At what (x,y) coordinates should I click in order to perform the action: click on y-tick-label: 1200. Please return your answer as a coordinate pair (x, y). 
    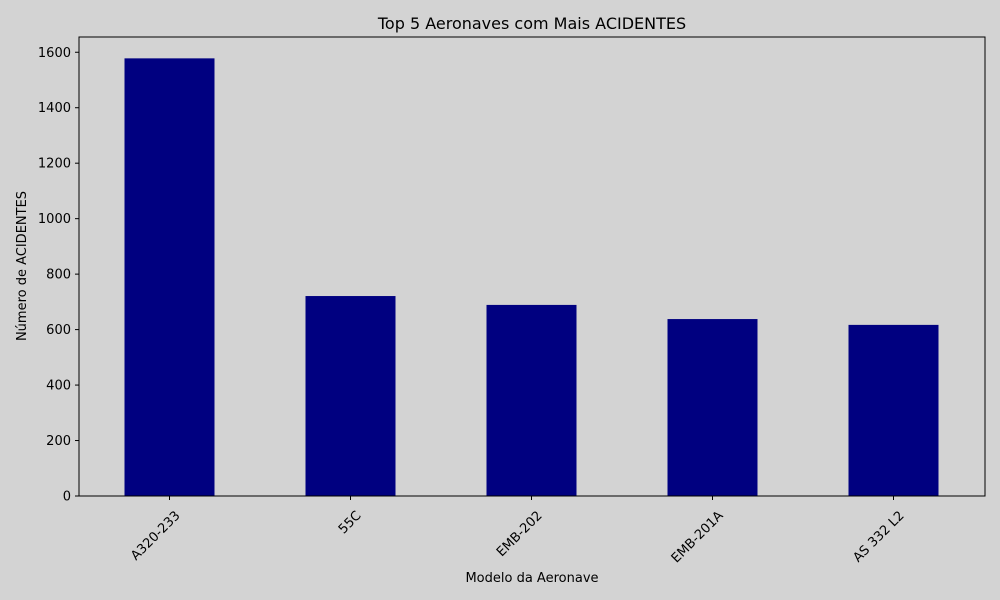
    Looking at the image, I should click on (54, 164).